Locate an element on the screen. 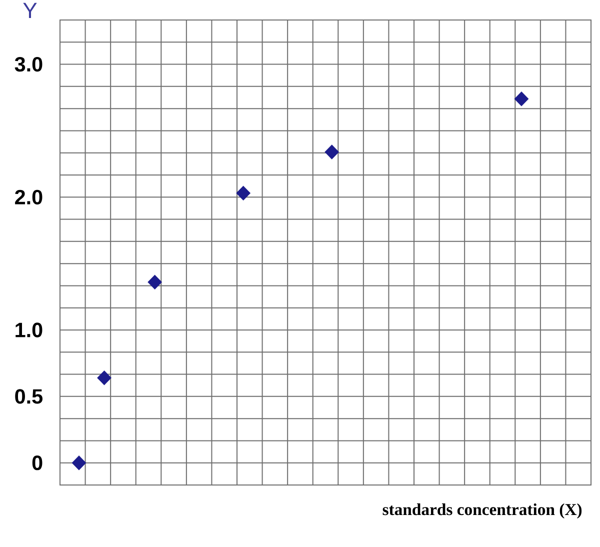 Image resolution: width=600 pixels, height=547 pixels. y-axis-title: Y is located at coordinates (30, 10).